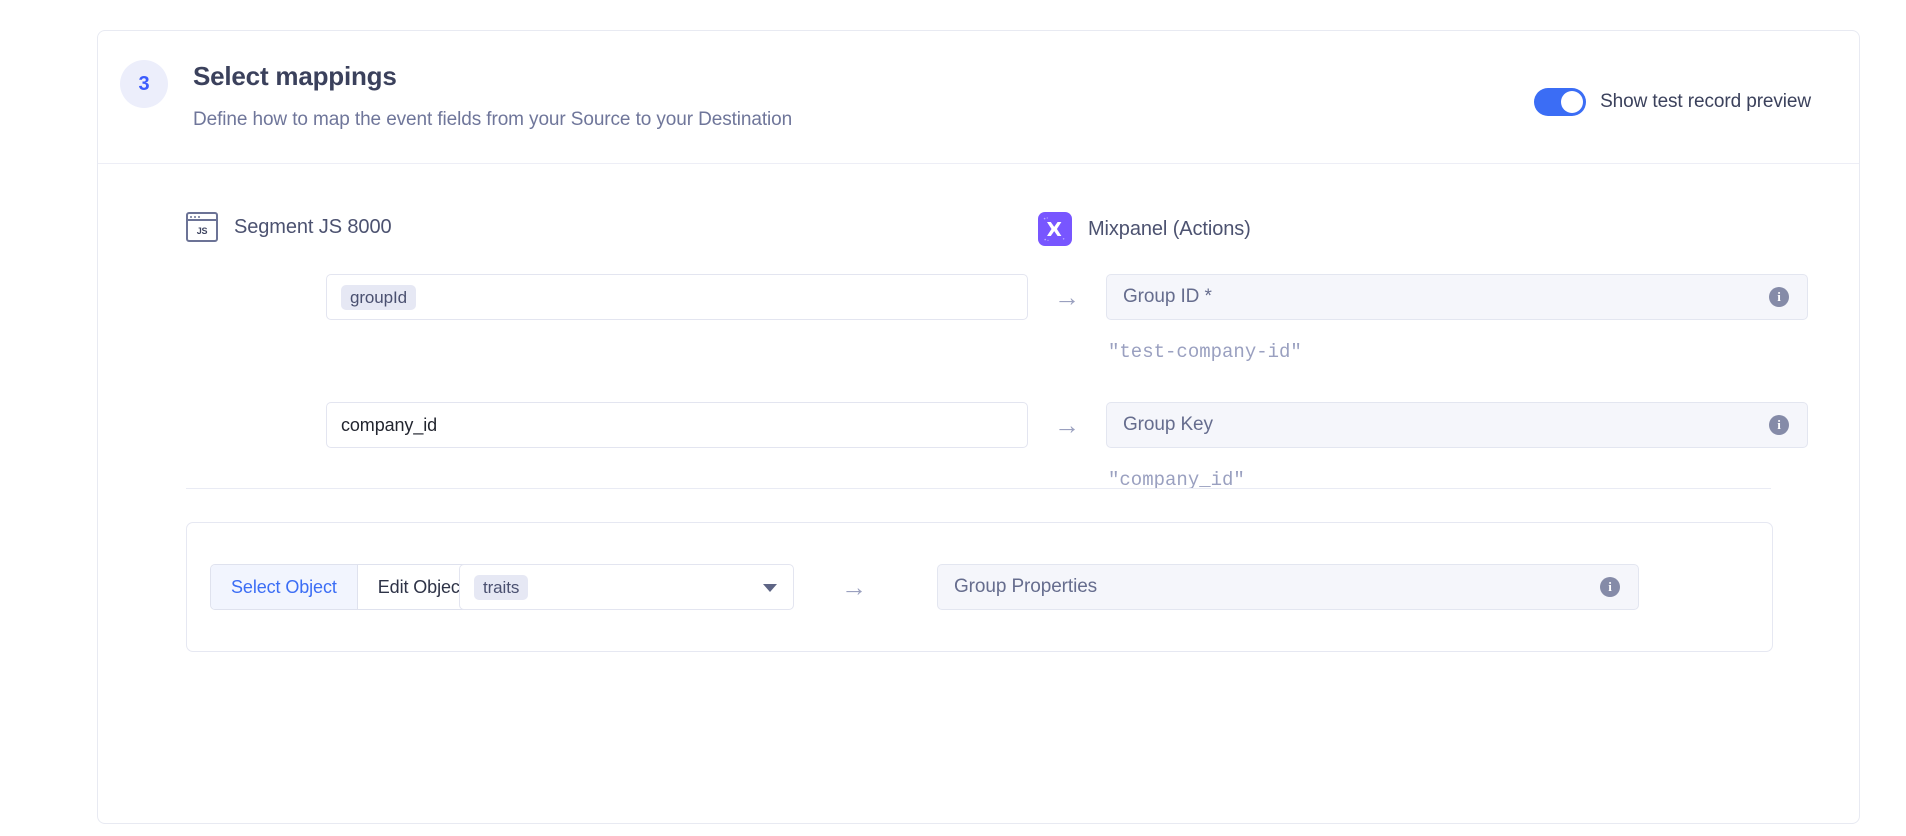 This screenshot has width=1906, height=836. What do you see at coordinates (202, 217) in the screenshot?
I see `browser-titlebar` at bounding box center [202, 217].